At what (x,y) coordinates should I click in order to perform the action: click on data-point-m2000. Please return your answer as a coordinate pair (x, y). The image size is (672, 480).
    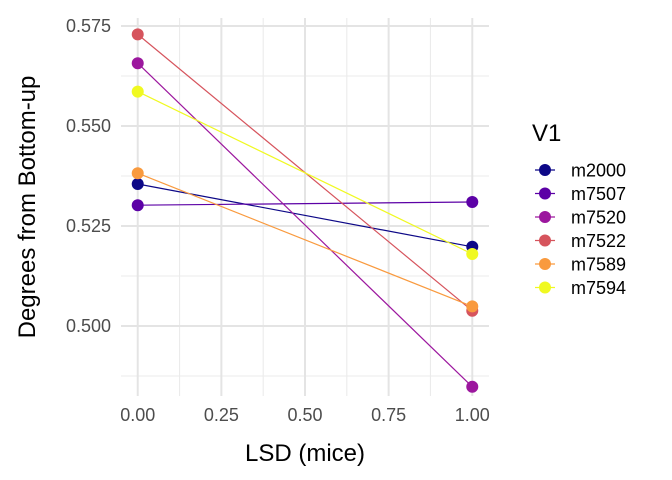
    Looking at the image, I should click on (137, 184).